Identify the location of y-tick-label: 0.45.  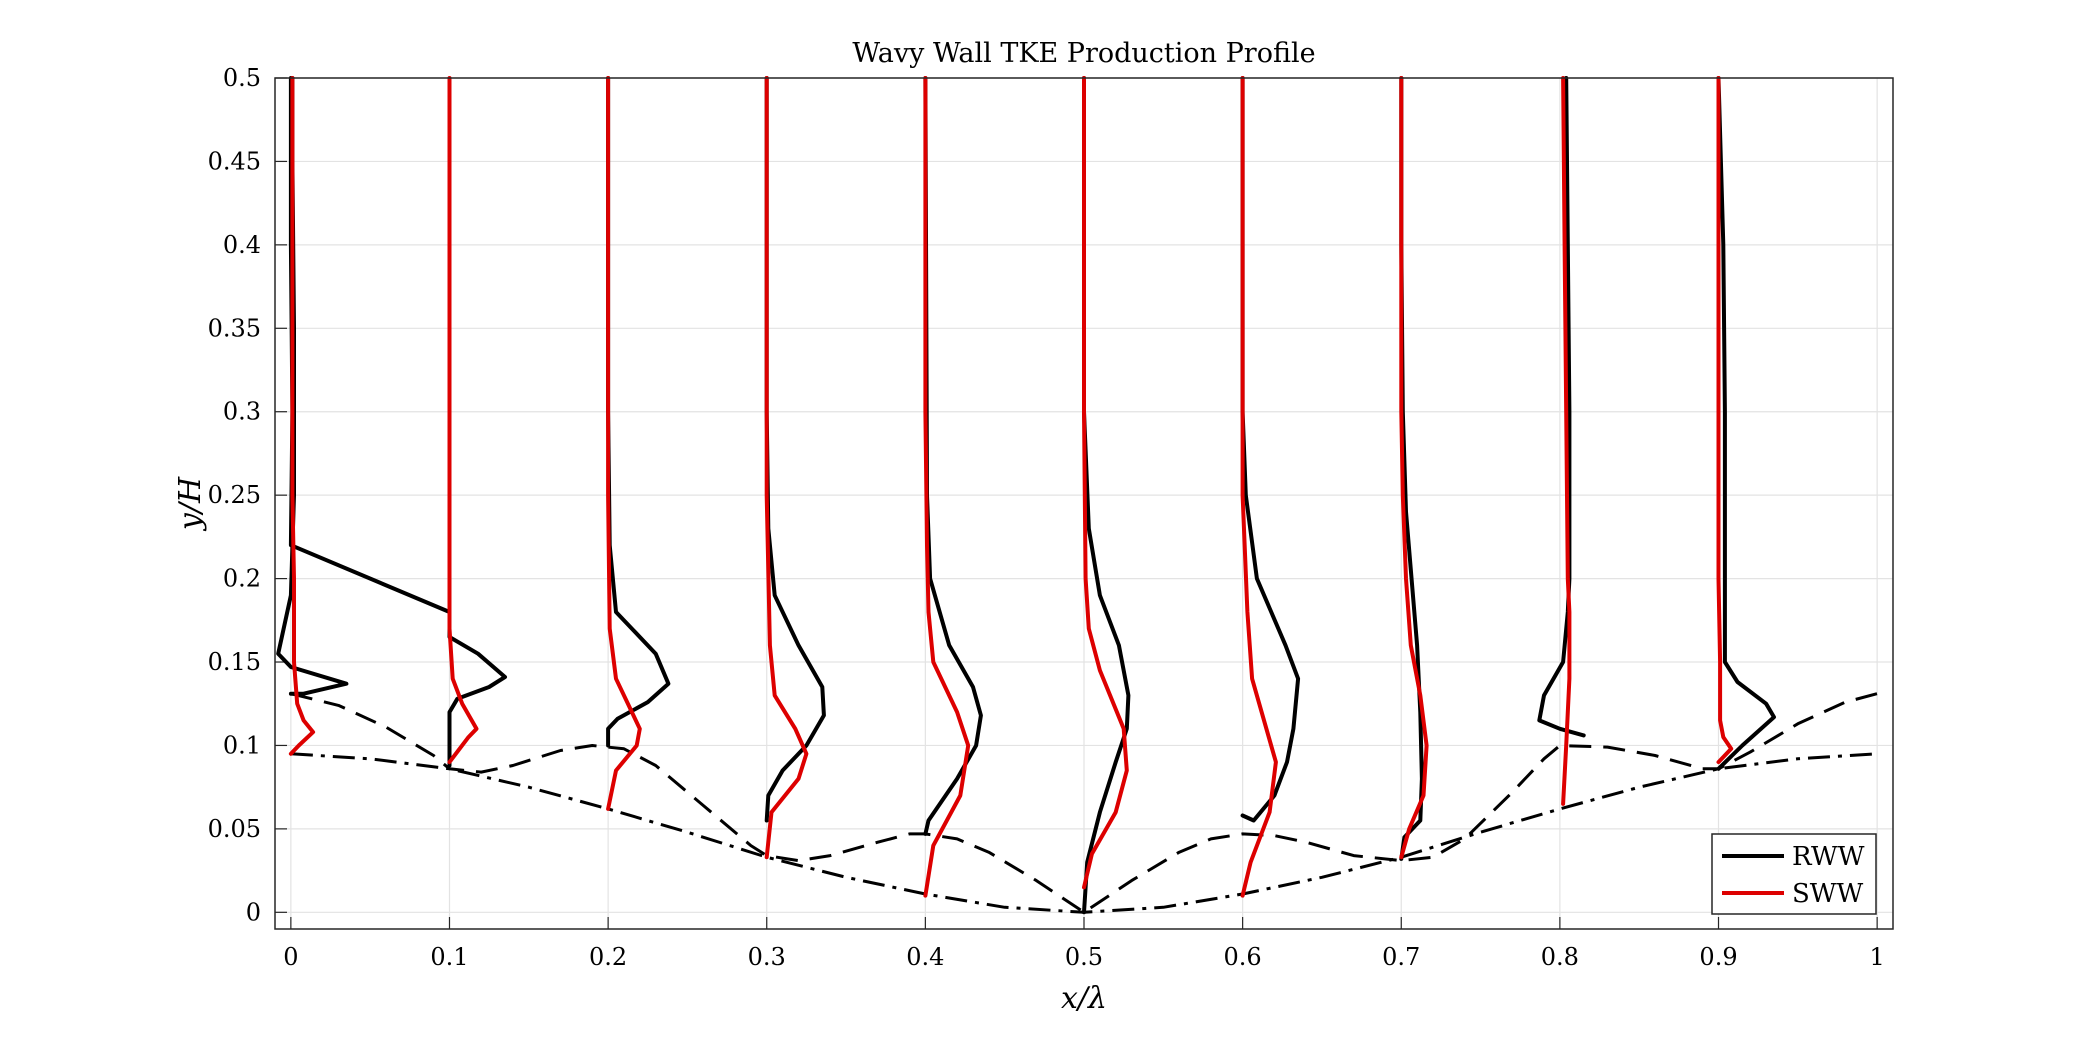
(234, 161).